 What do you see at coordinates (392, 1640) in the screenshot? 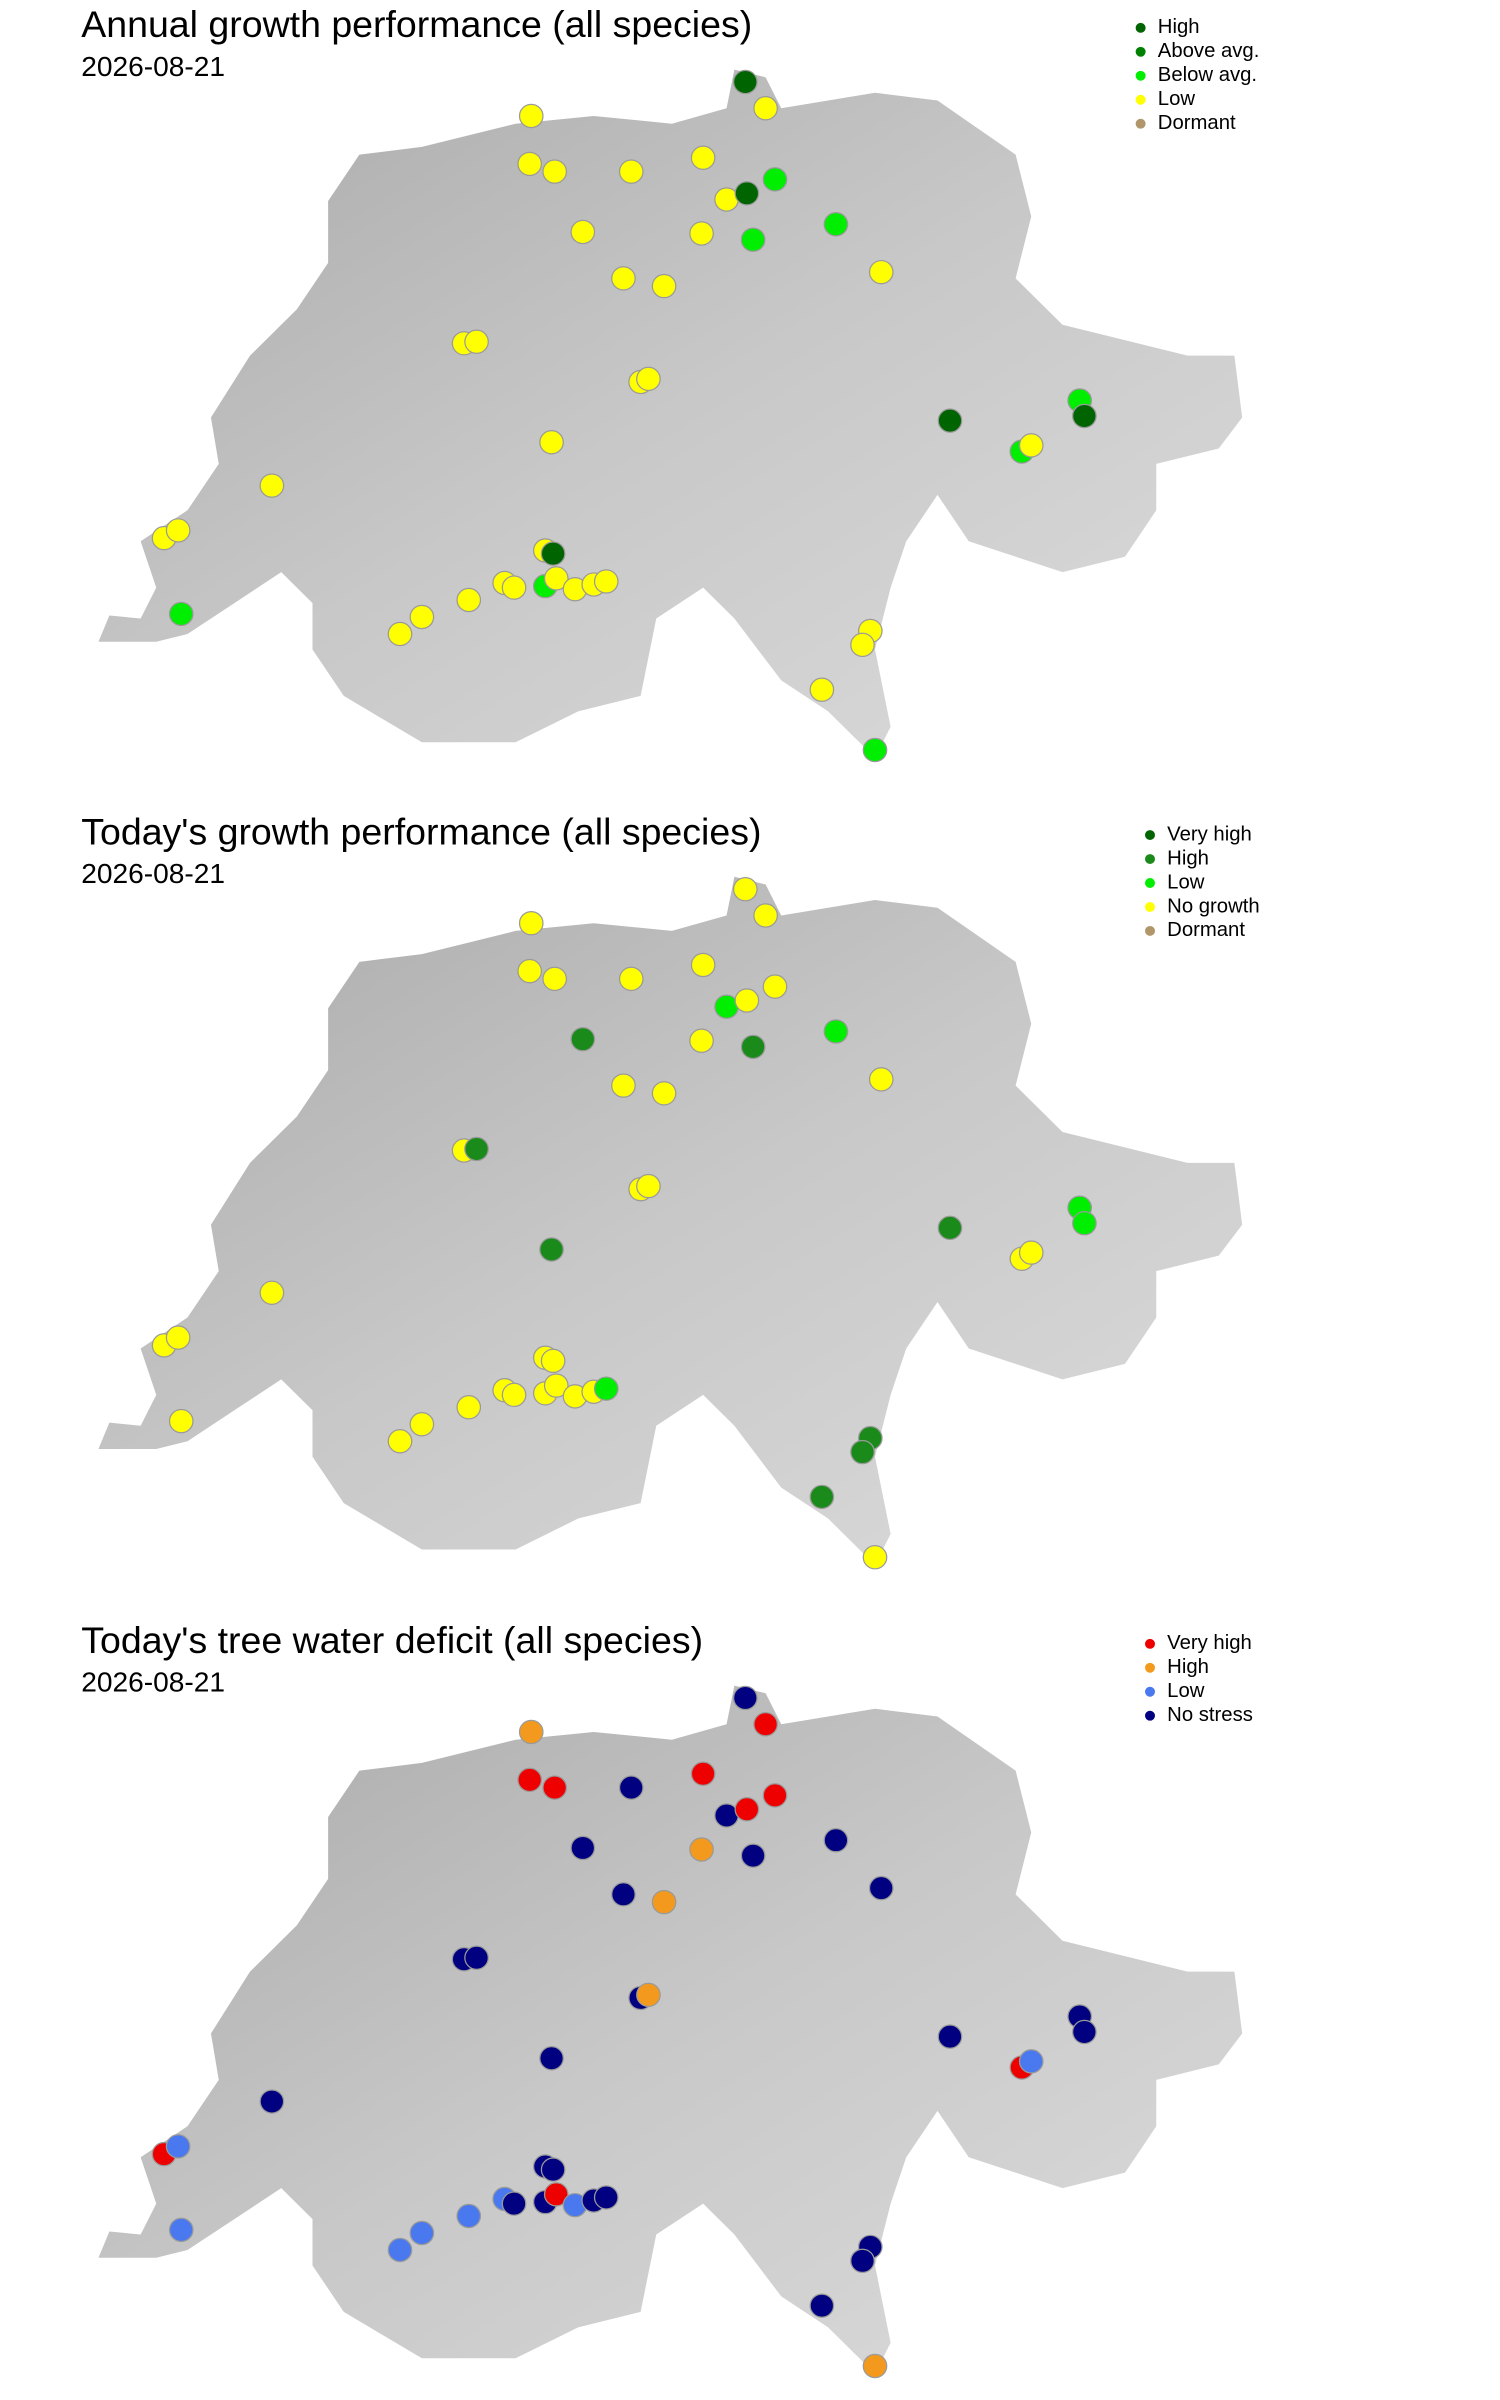
I see `map-title: Today's tree water deficit (all species)` at bounding box center [392, 1640].